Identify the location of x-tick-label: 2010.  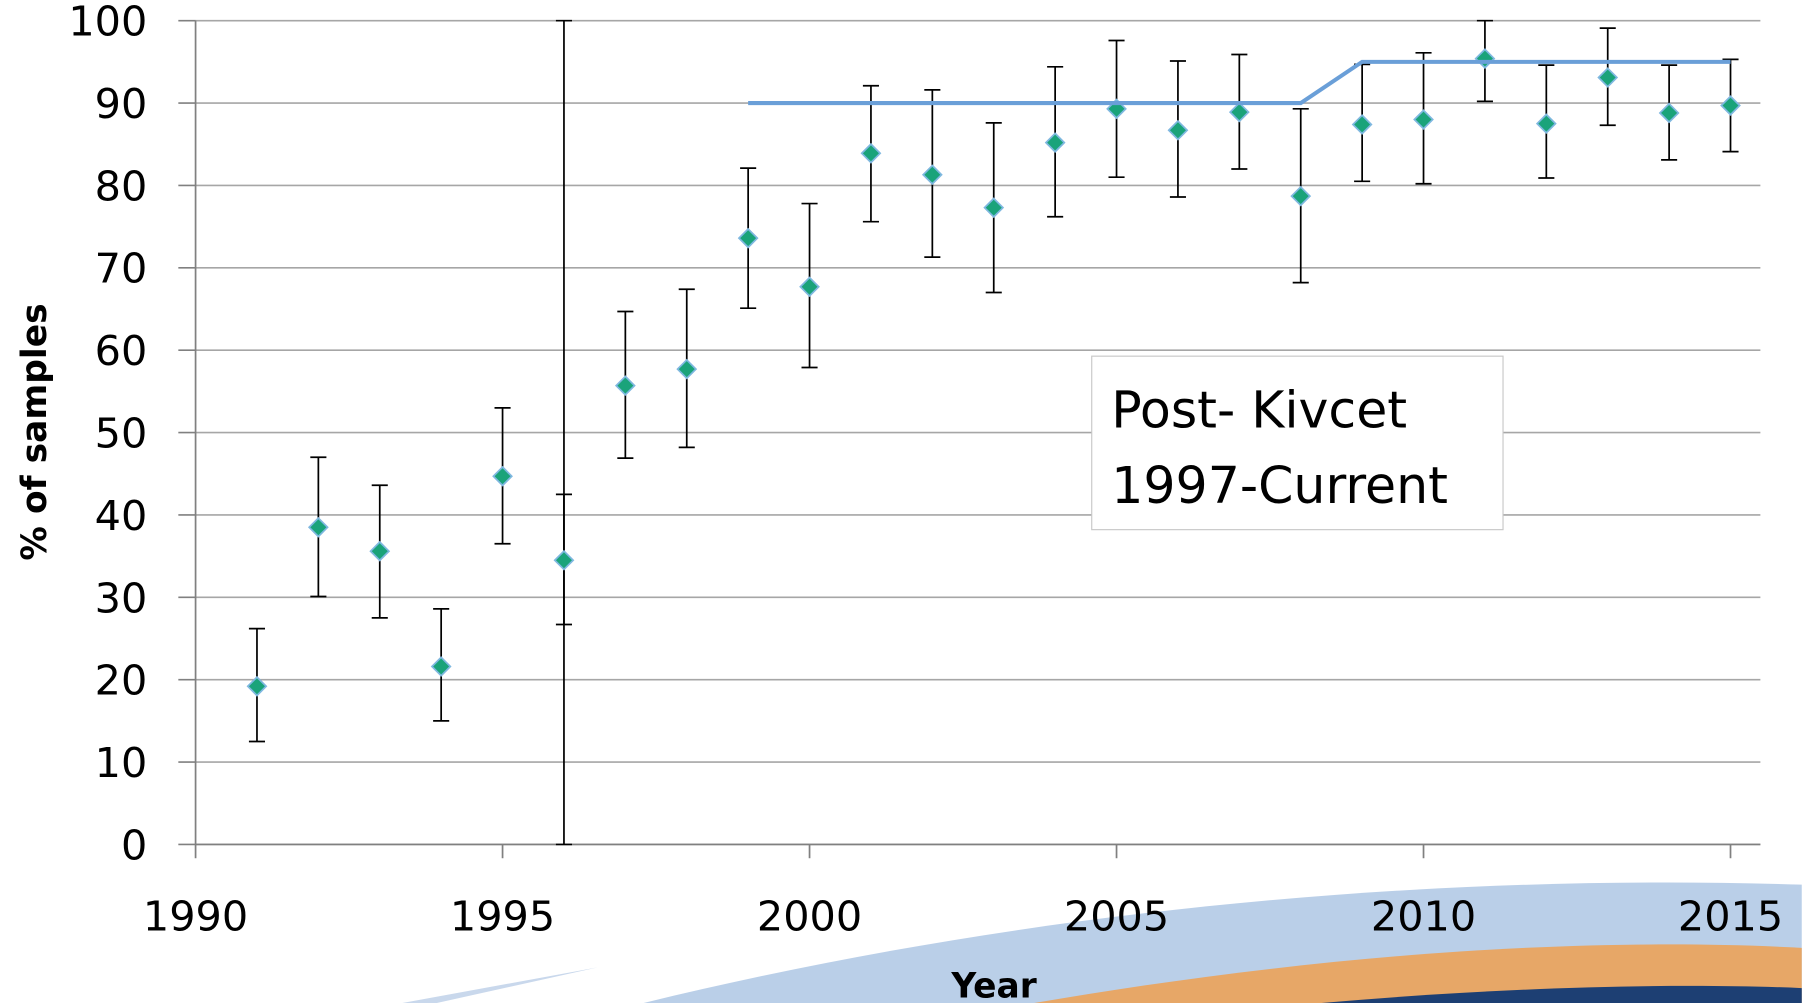
(1423, 917).